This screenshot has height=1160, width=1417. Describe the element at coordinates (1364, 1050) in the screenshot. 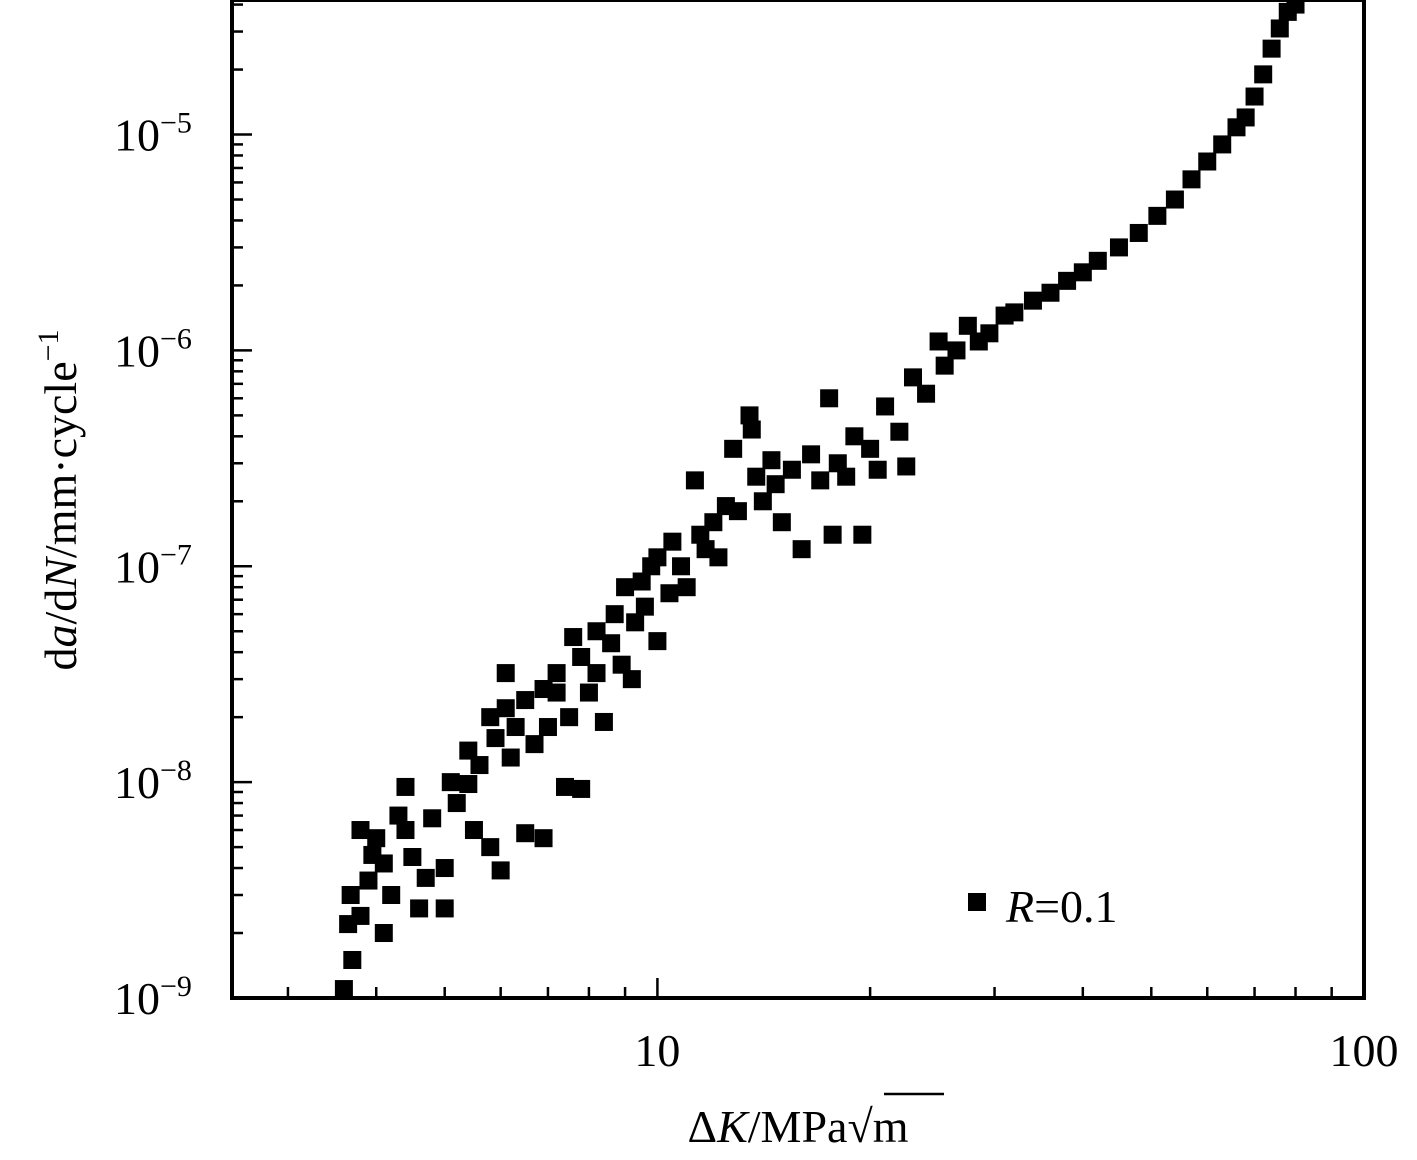

I see `x-tick-label: 100` at that location.